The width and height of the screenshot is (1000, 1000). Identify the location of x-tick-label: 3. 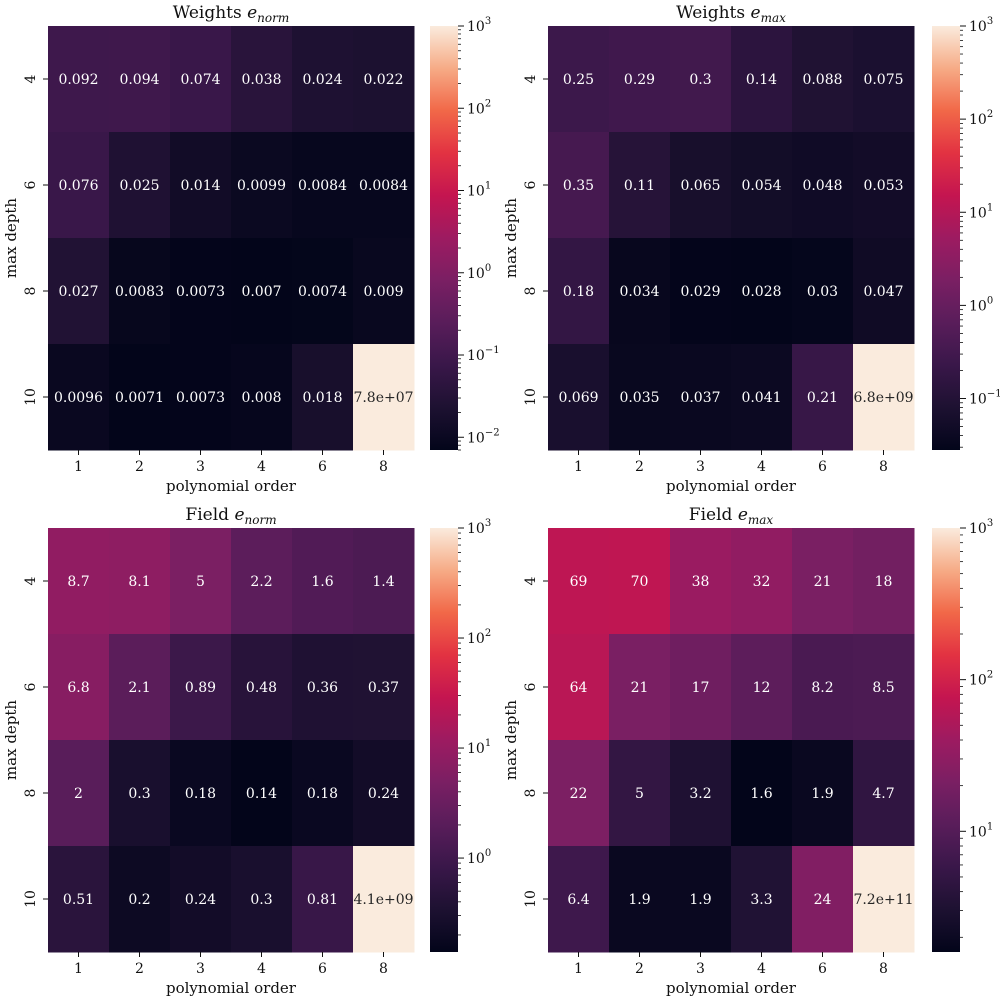
(700, 969).